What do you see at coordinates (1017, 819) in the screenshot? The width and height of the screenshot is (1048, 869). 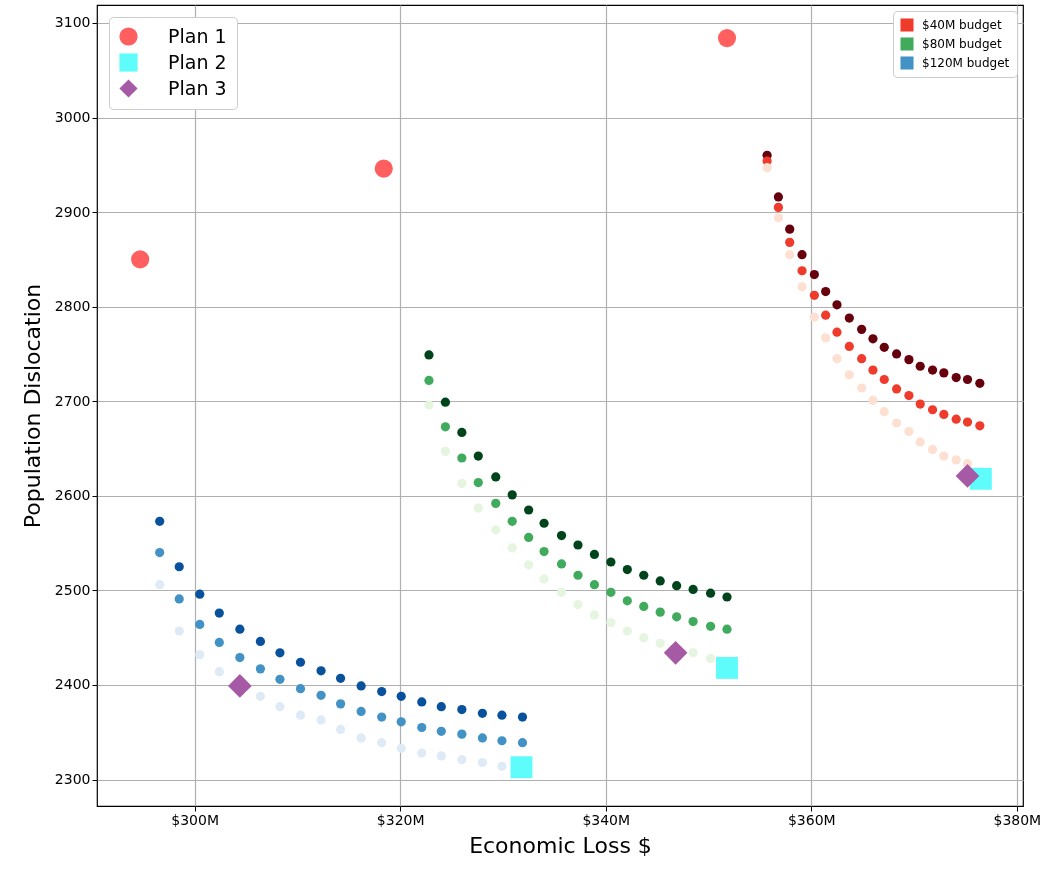 I see `x-tick-label: $380M` at bounding box center [1017, 819].